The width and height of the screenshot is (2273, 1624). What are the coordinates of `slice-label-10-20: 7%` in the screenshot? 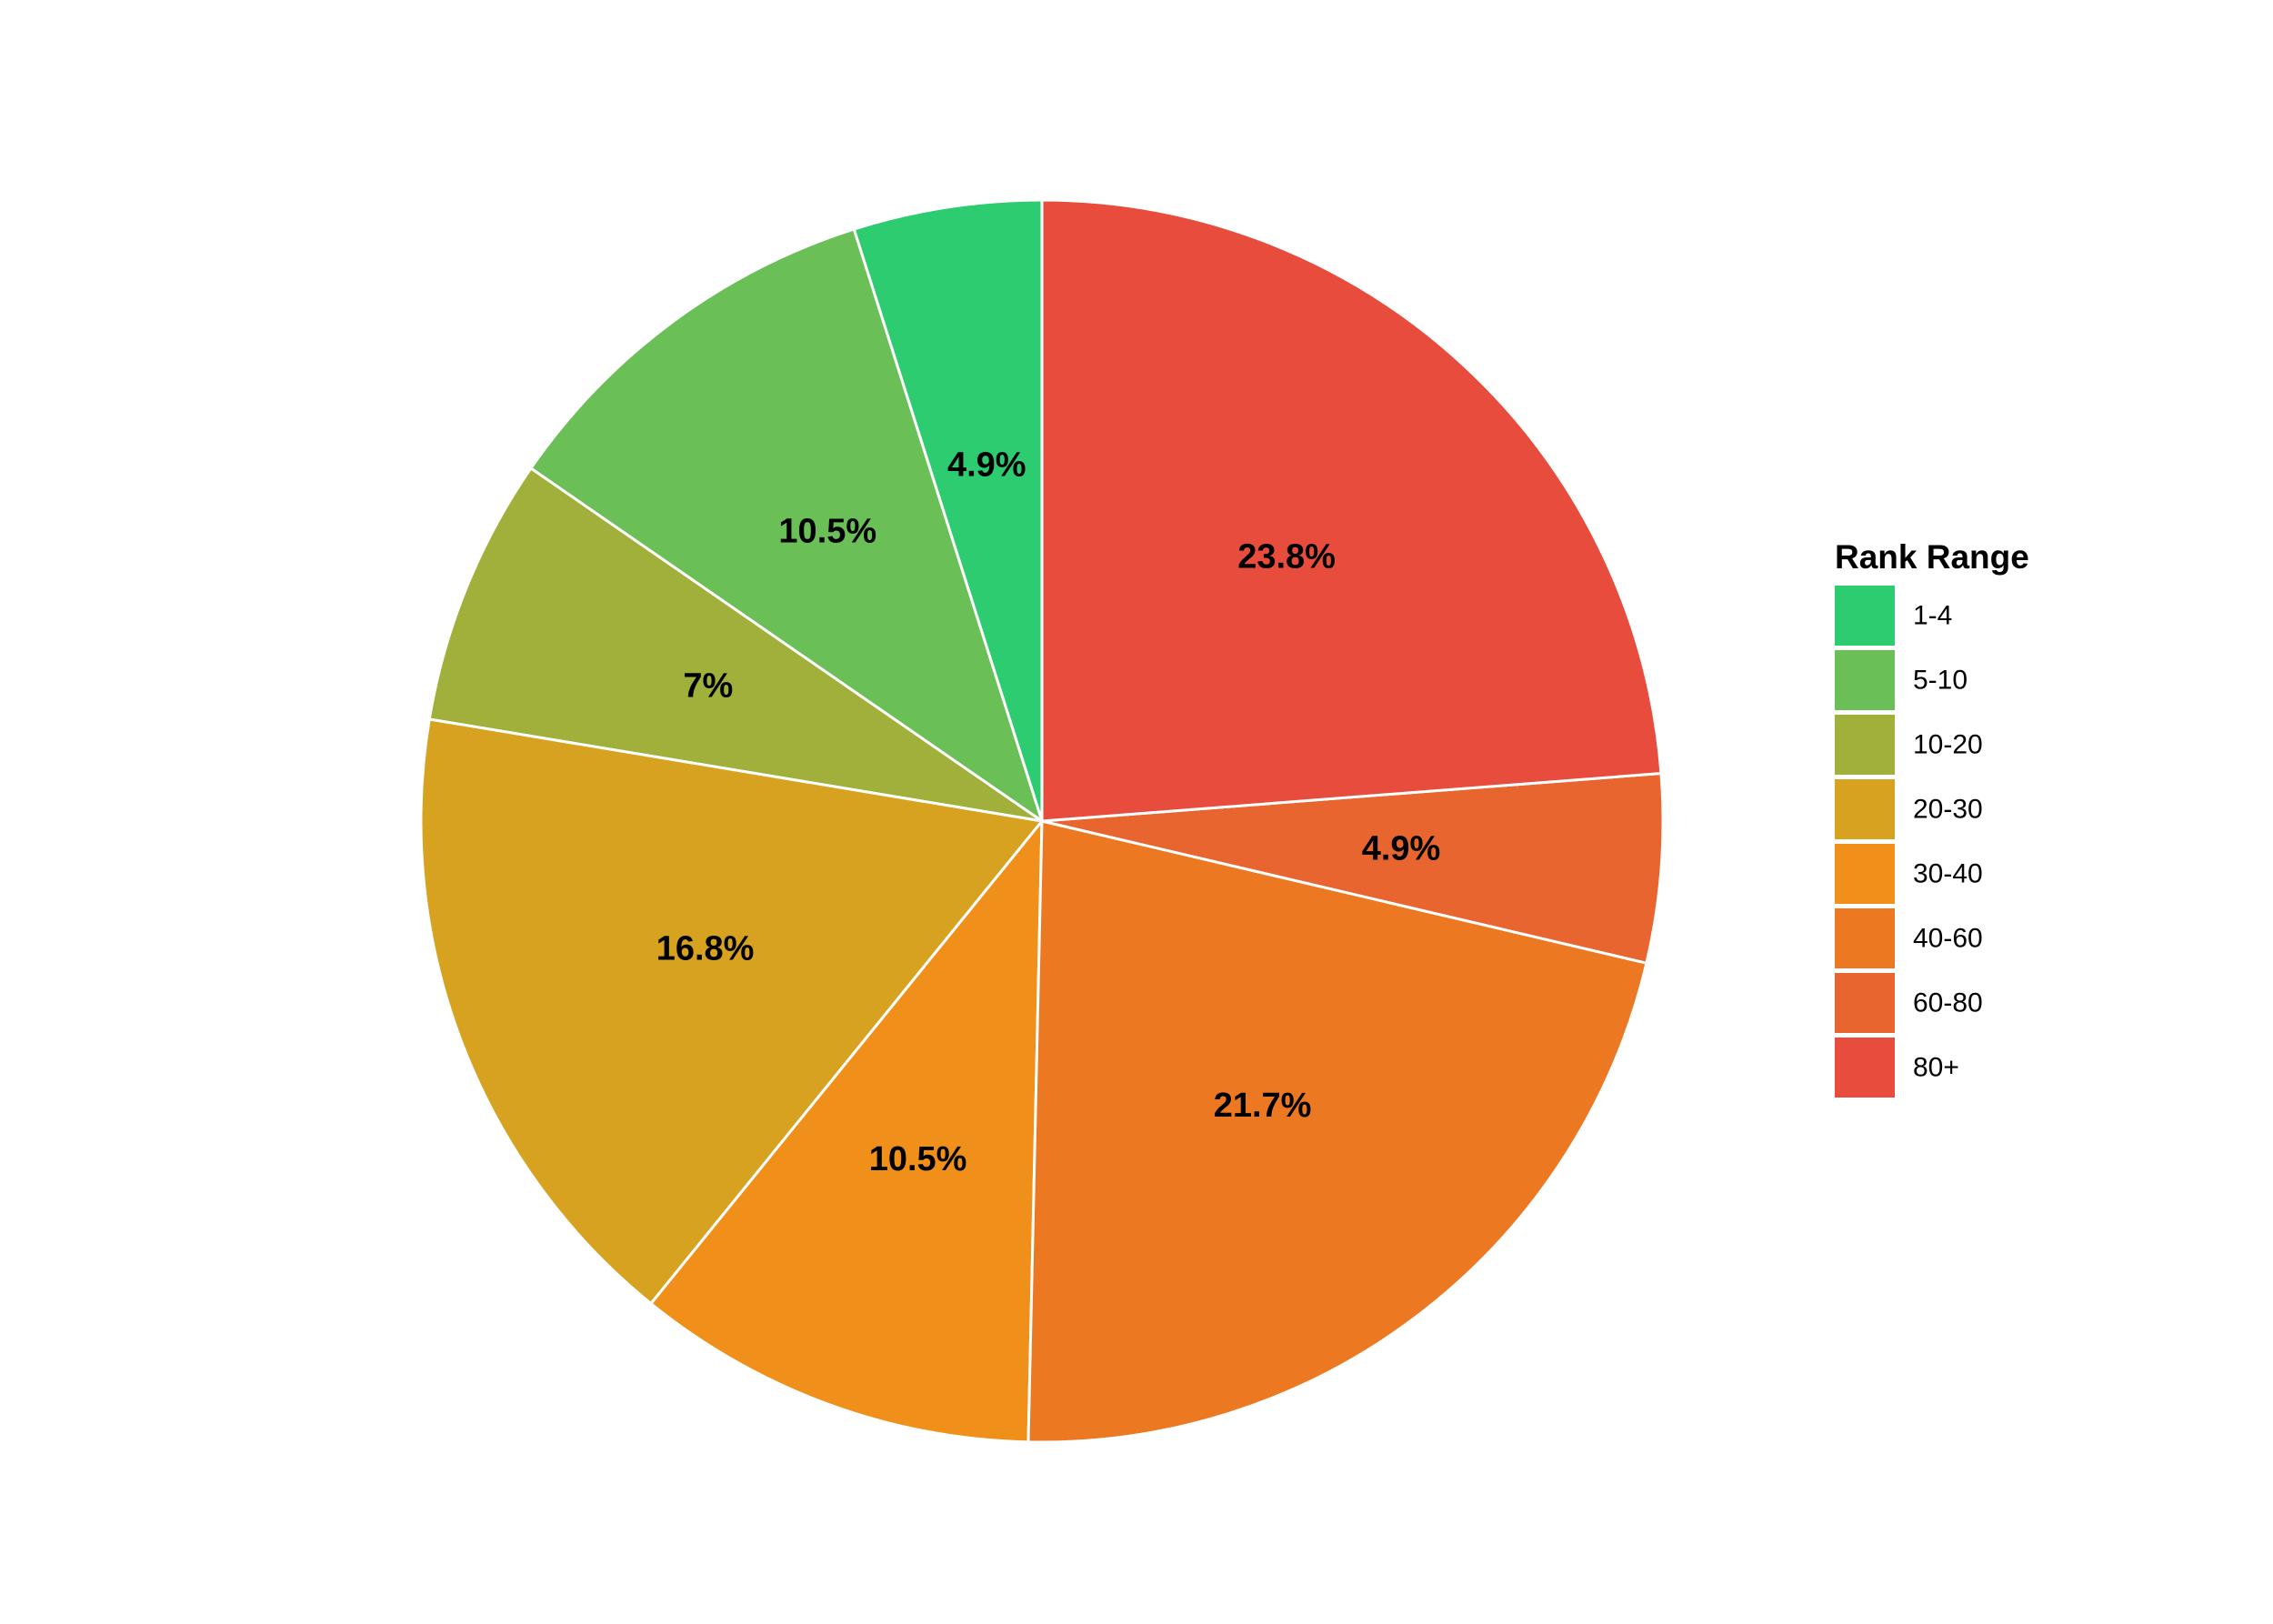 It's located at (708, 686).